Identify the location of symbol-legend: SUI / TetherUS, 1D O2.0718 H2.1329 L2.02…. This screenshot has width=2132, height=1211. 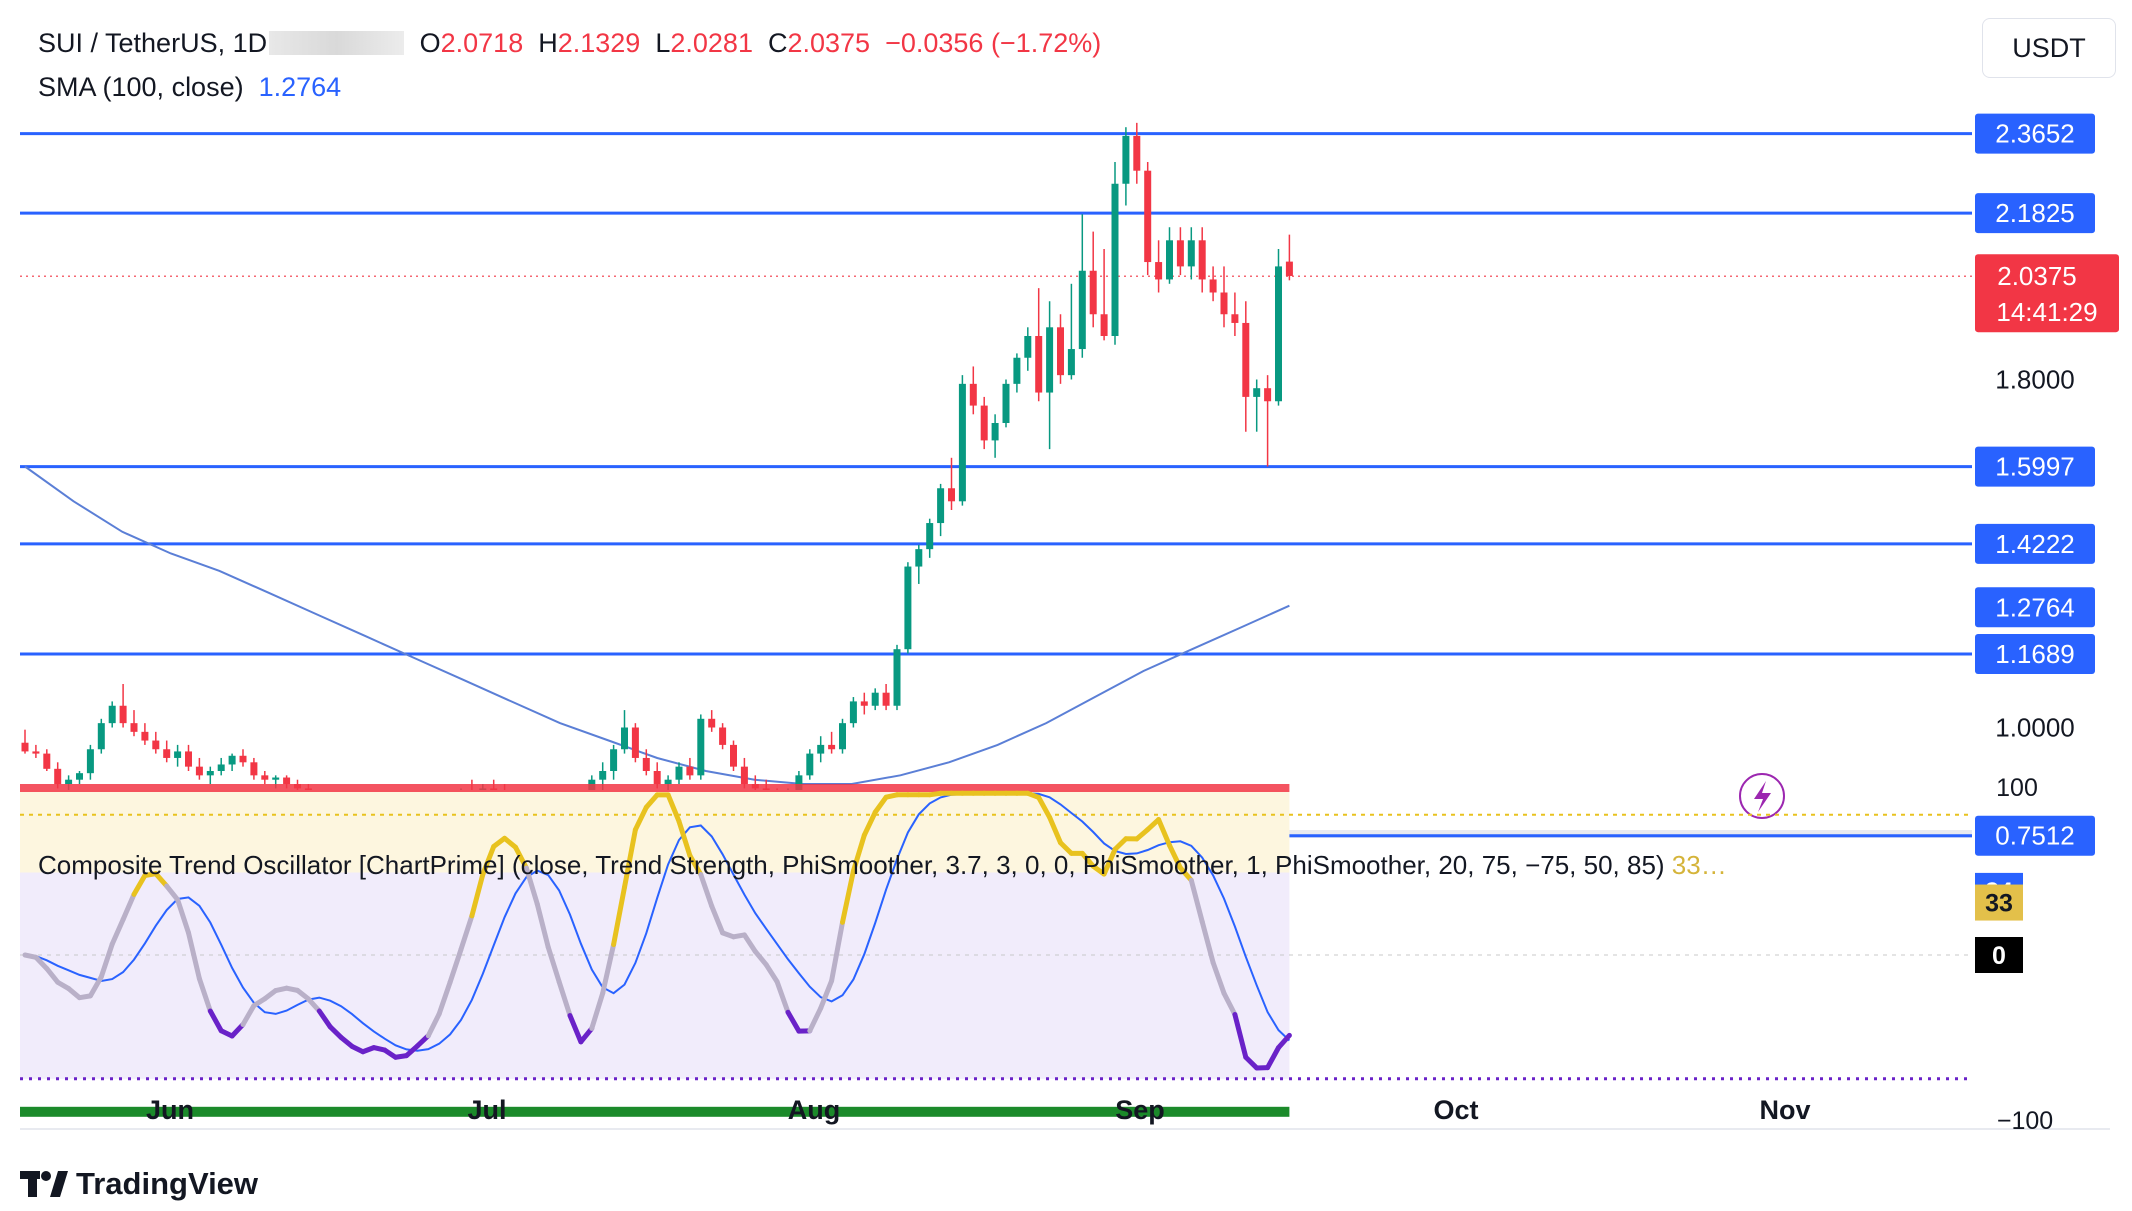
(569, 43).